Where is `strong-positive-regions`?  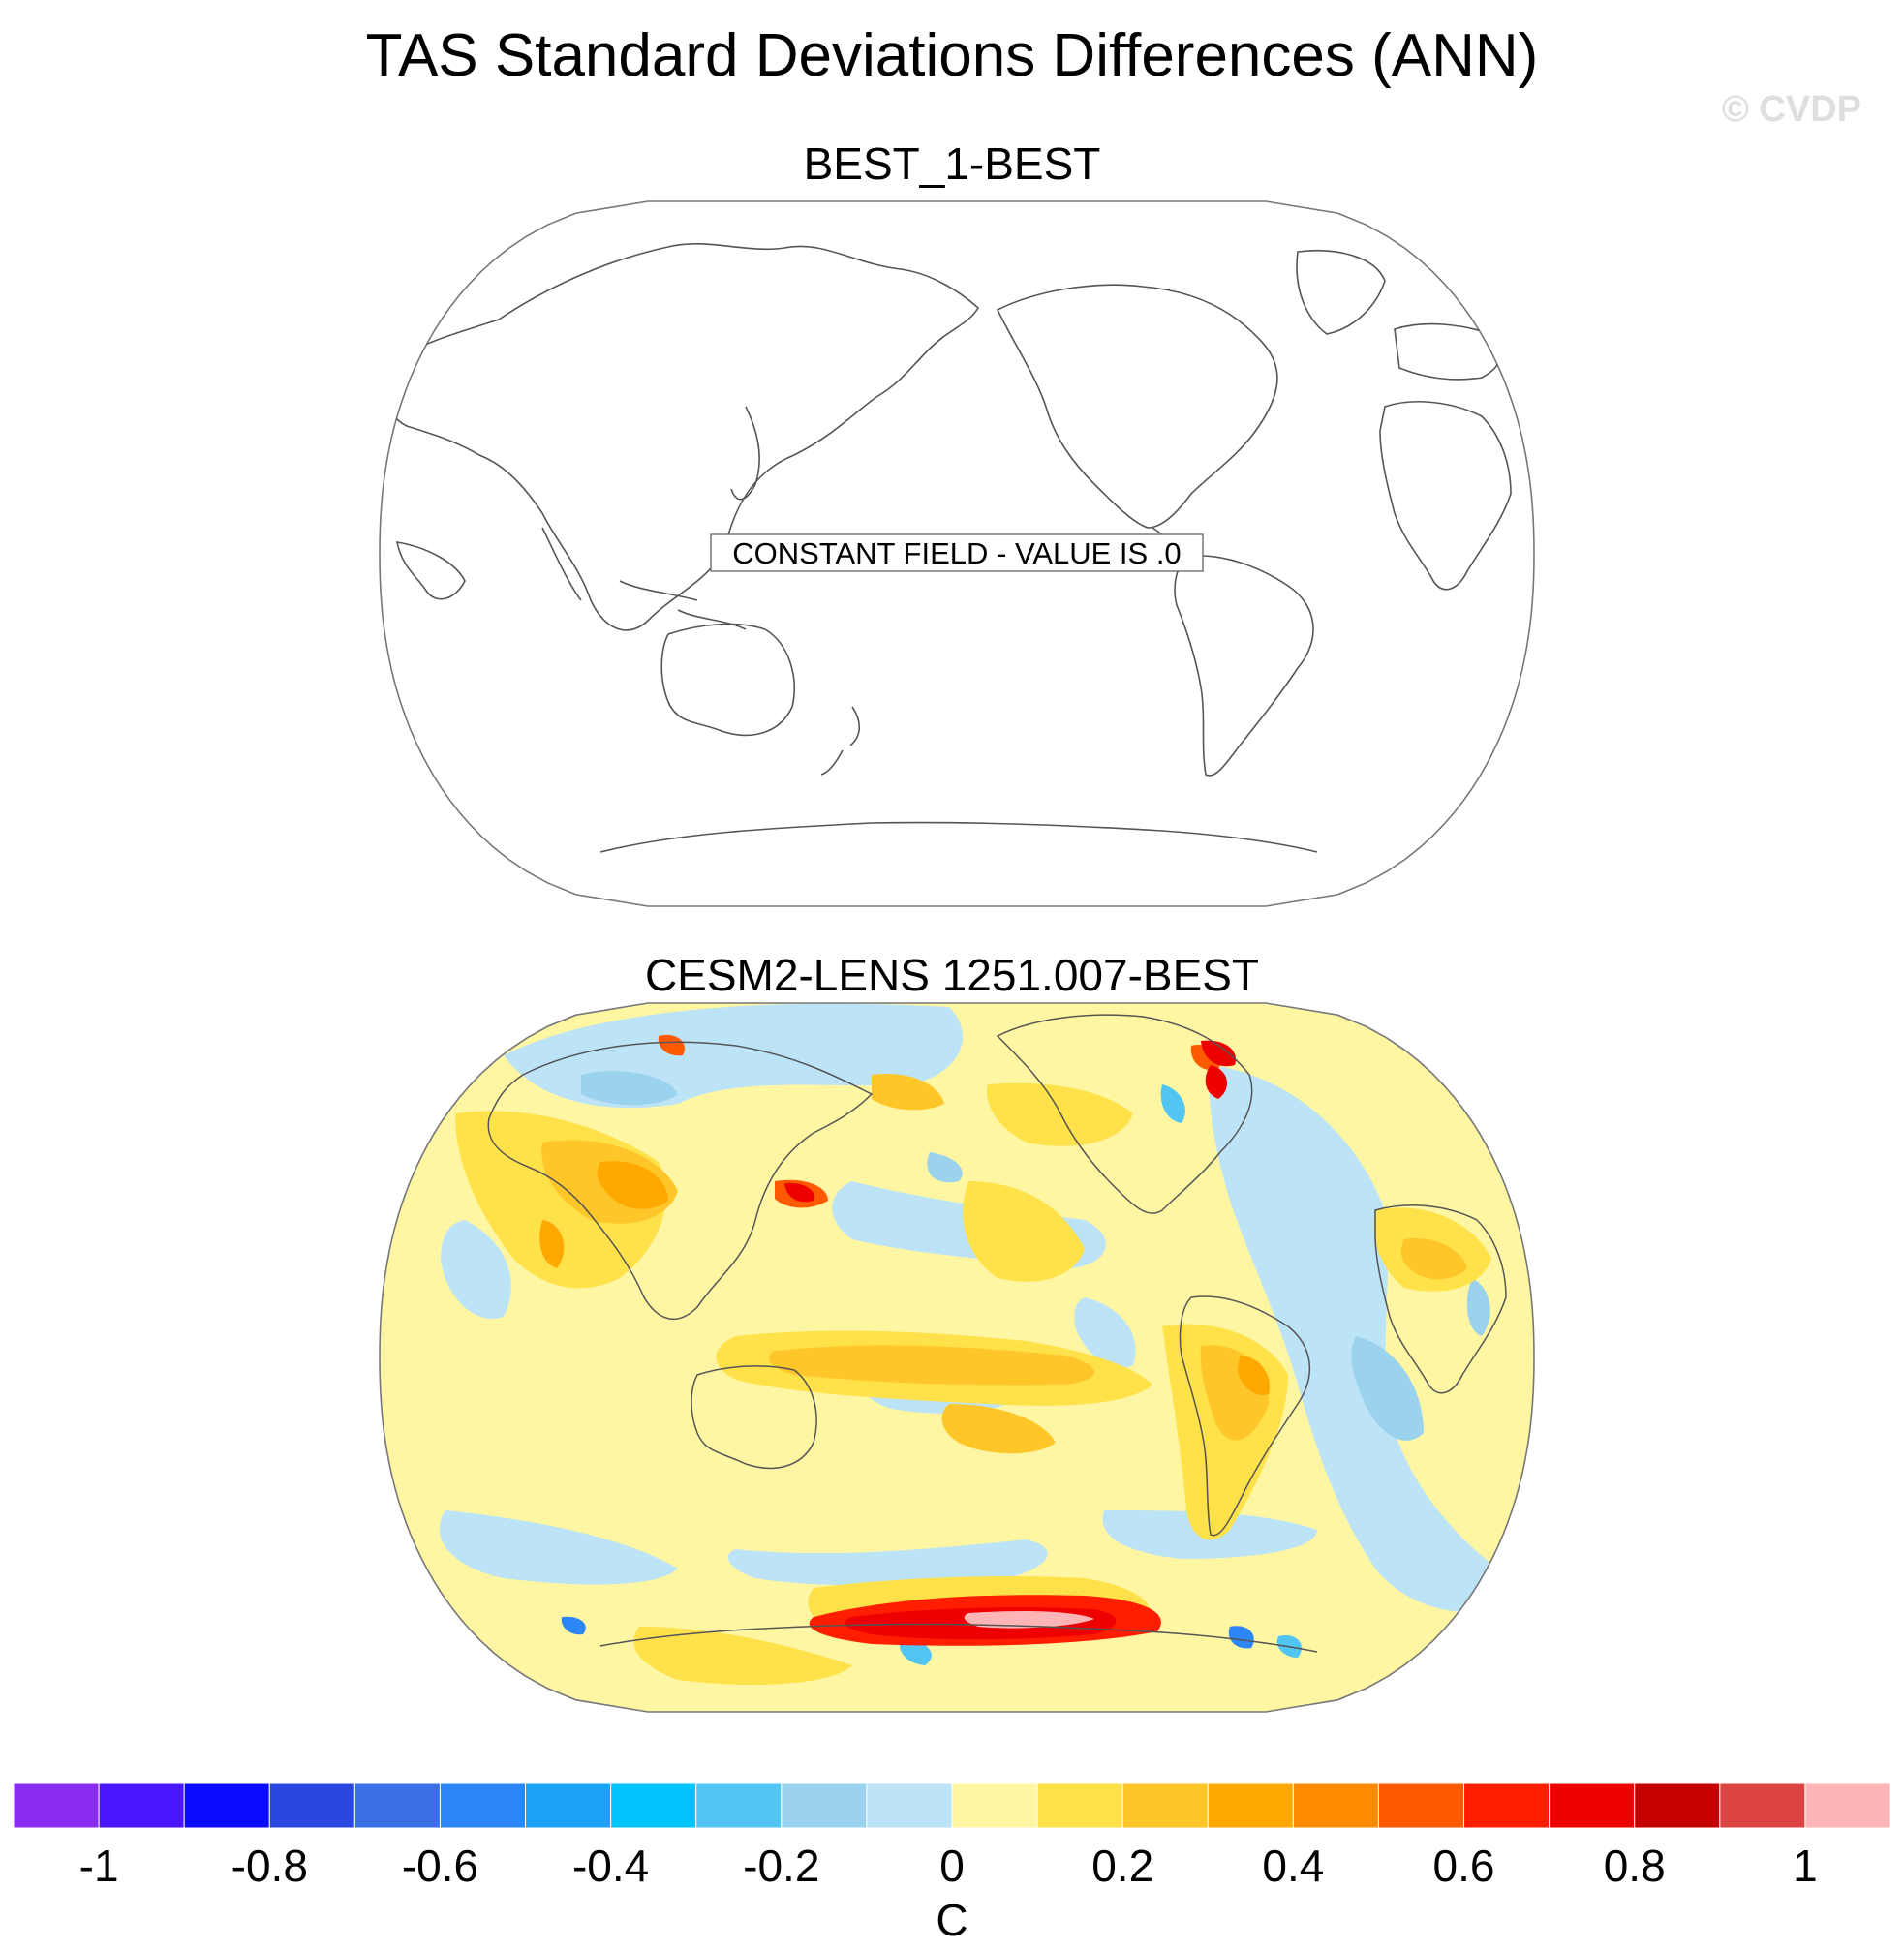
strong-positive-regions is located at coordinates (905, 1278).